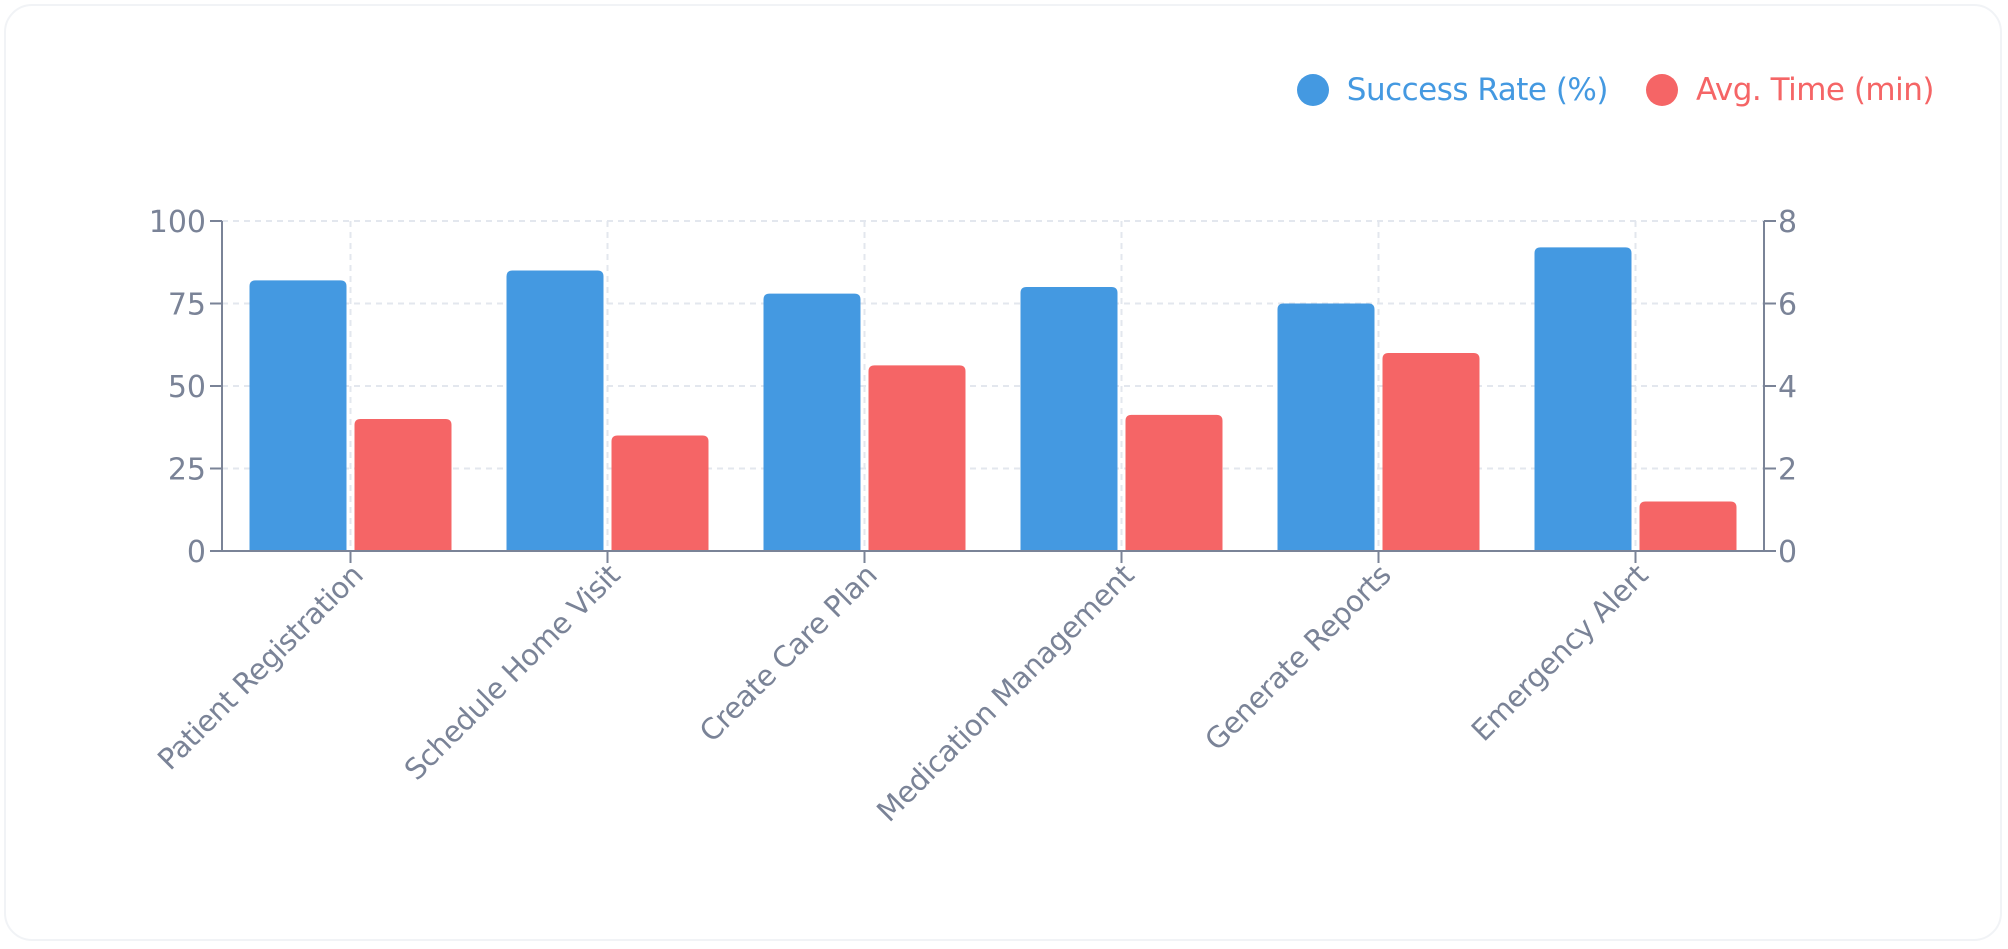 The width and height of the screenshot is (2008, 949). Describe the element at coordinates (196, 552) in the screenshot. I see `y-left-tick-label: 0` at that location.